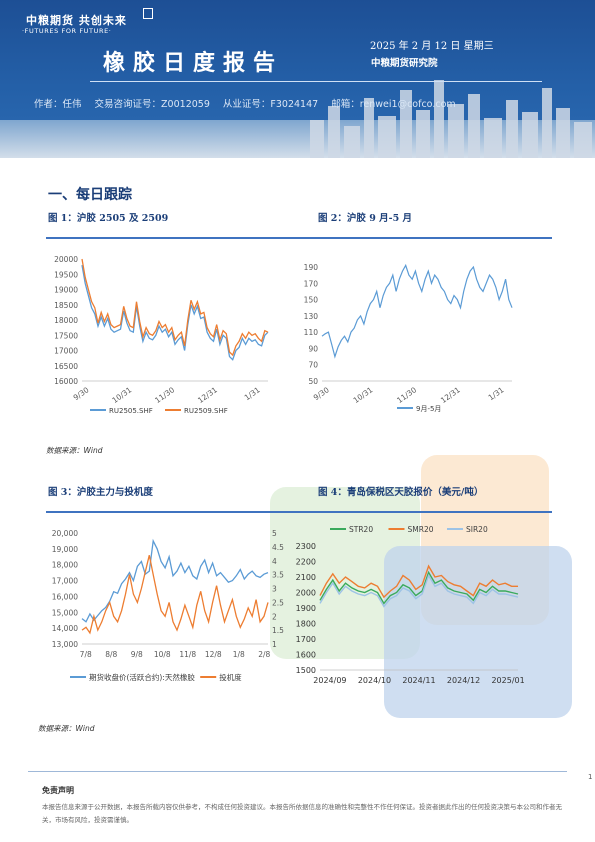 This screenshot has height=842, width=595. What do you see at coordinates (66, 728) in the screenshot?
I see `data-source-2: 数据来源：Wind` at bounding box center [66, 728].